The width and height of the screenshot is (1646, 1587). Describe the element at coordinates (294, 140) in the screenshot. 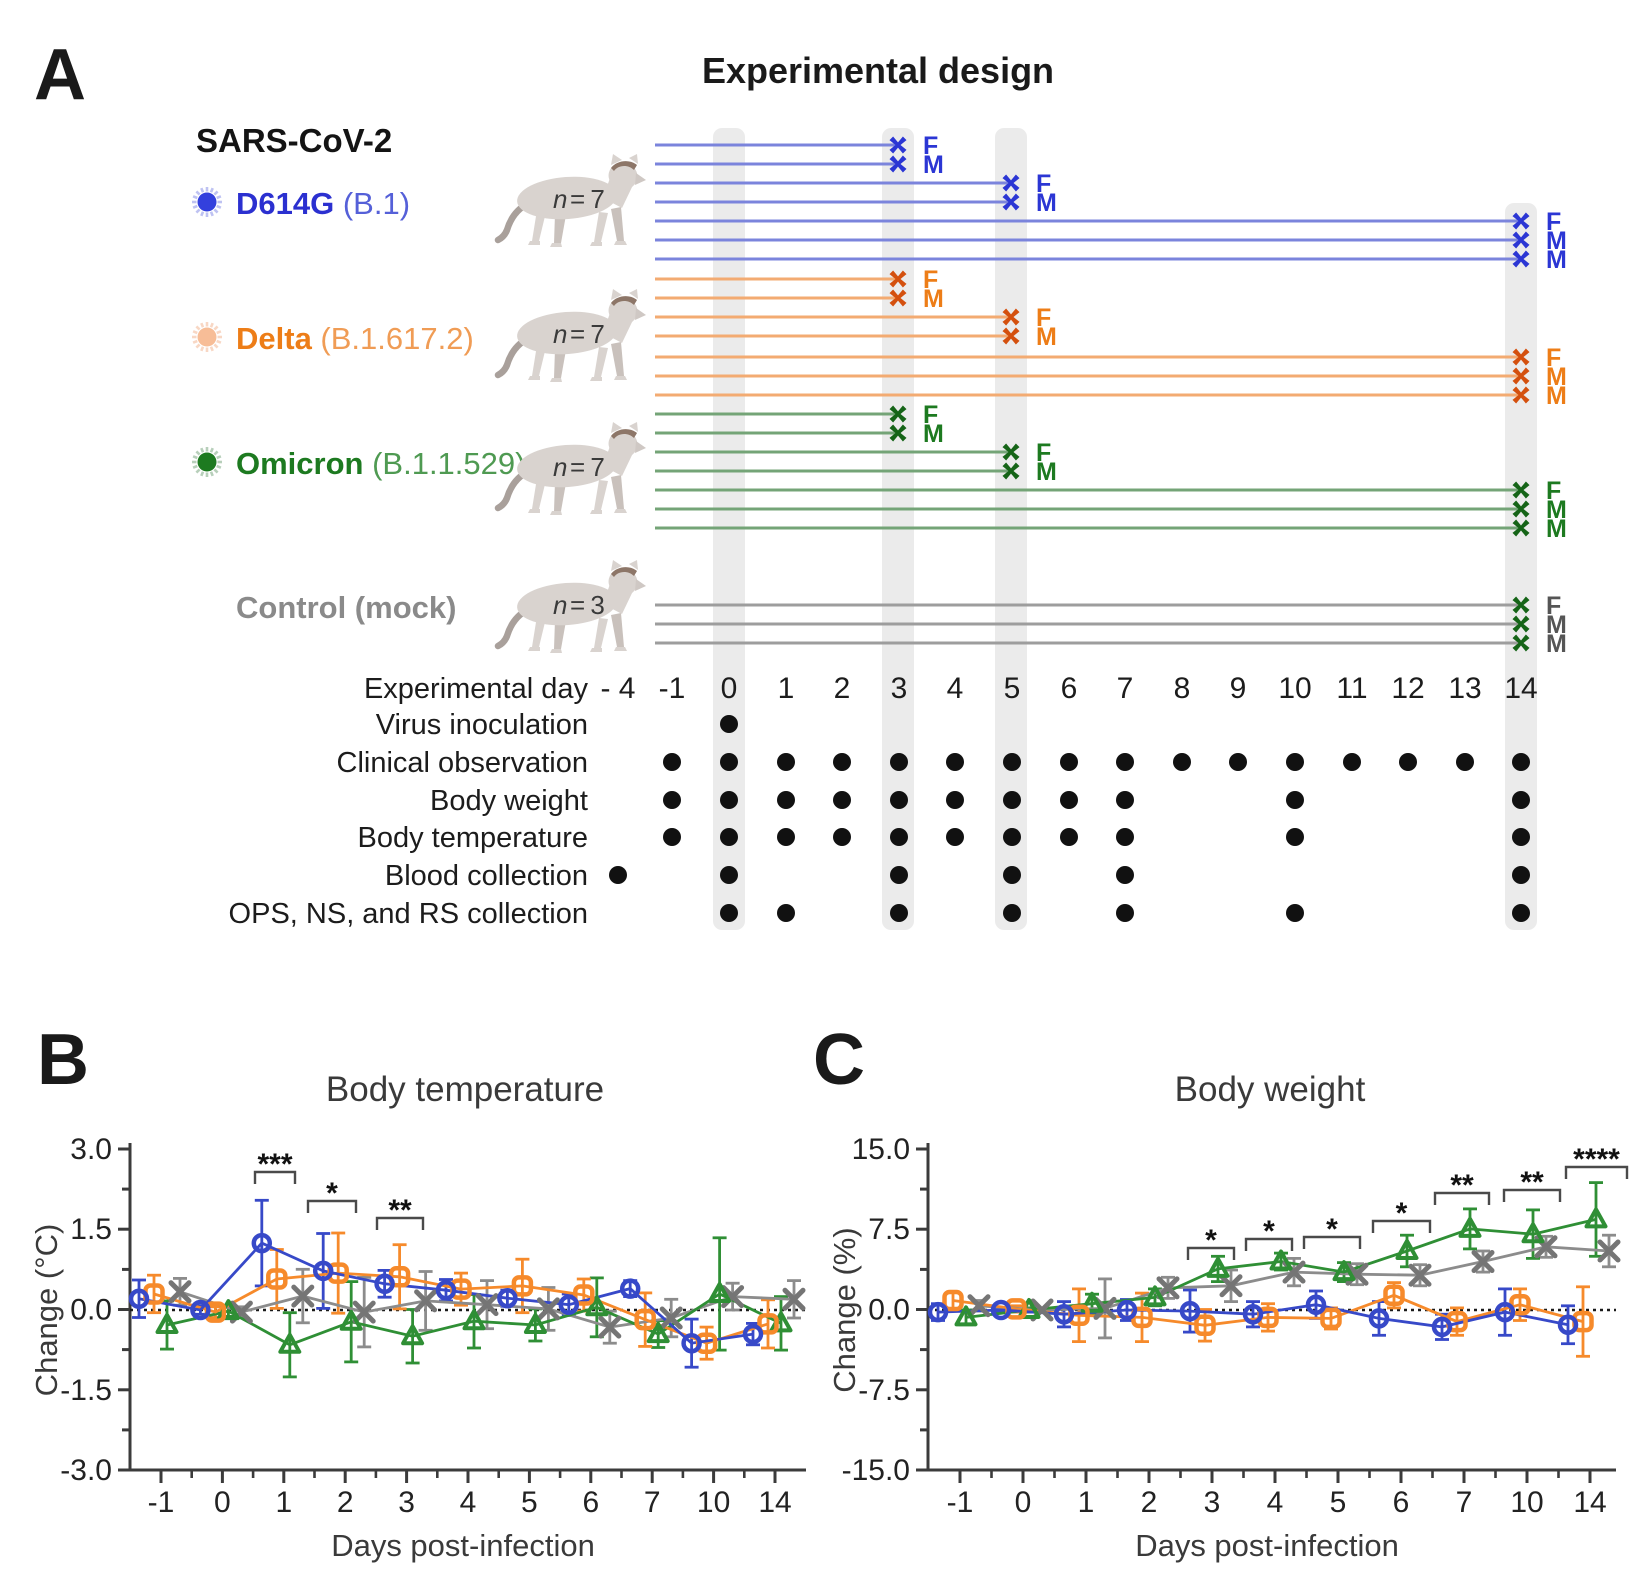

I see `svg-text: SARS-CoV-2` at that location.